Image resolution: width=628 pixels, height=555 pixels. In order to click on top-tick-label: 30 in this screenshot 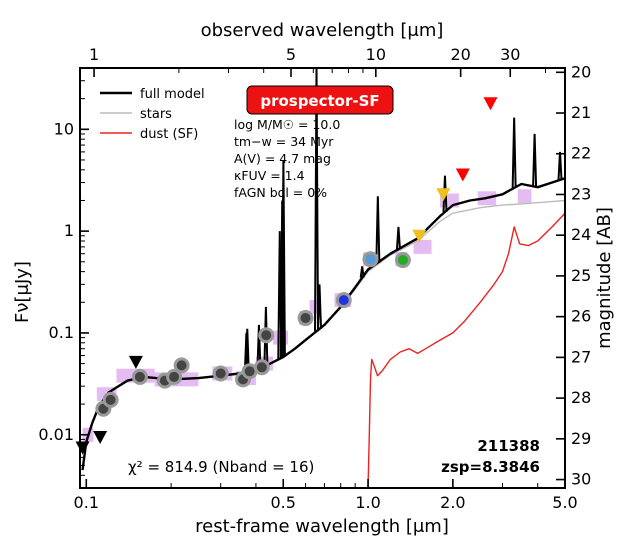, I will do `click(510, 54)`.